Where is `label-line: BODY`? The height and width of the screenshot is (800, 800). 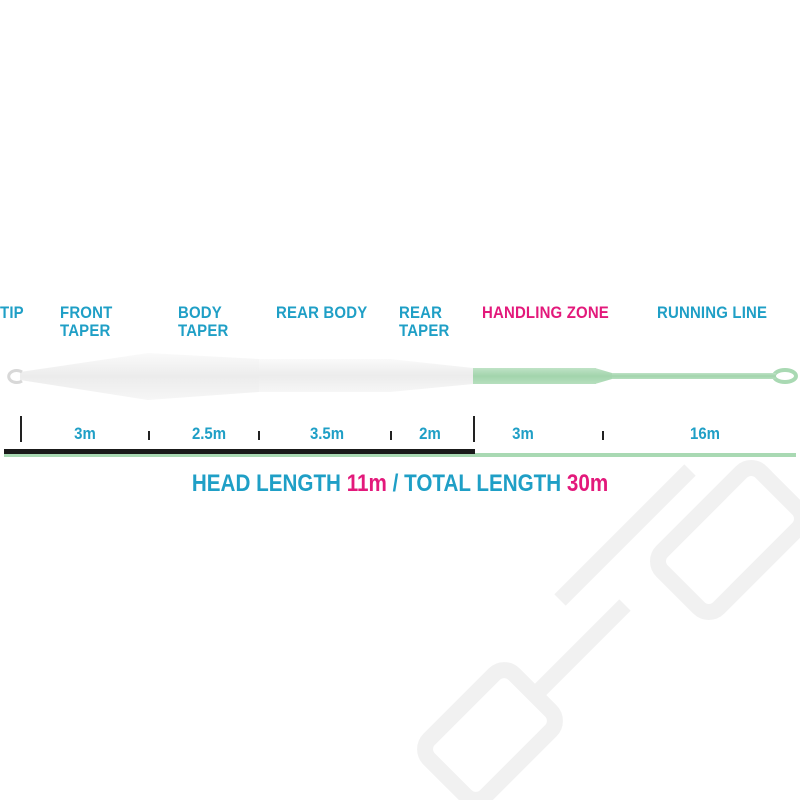
label-line: BODY is located at coordinates (200, 312).